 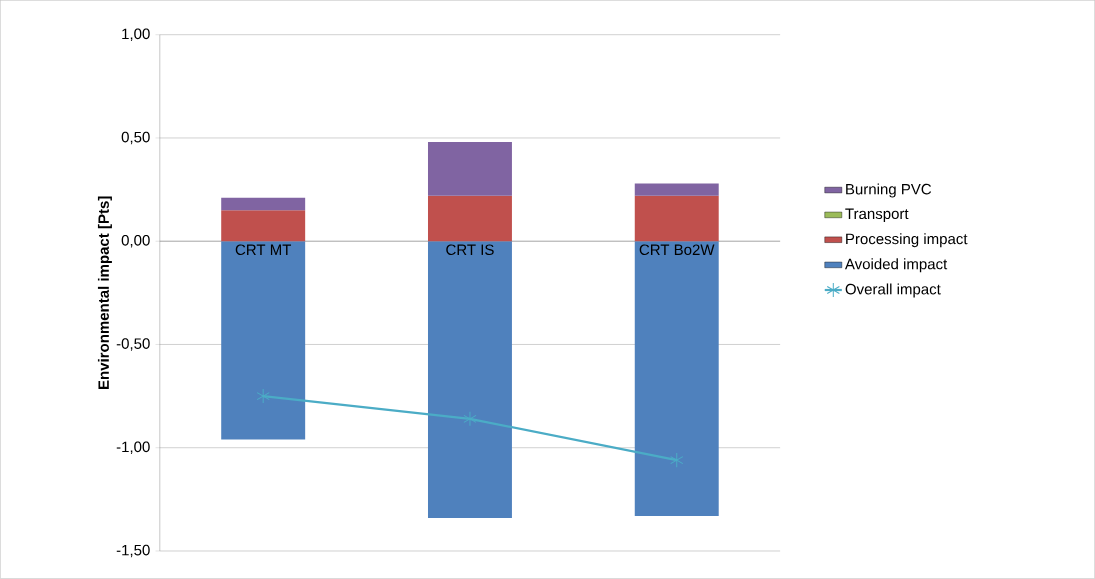 What do you see at coordinates (877, 215) in the screenshot?
I see `legend-label: Transport` at bounding box center [877, 215].